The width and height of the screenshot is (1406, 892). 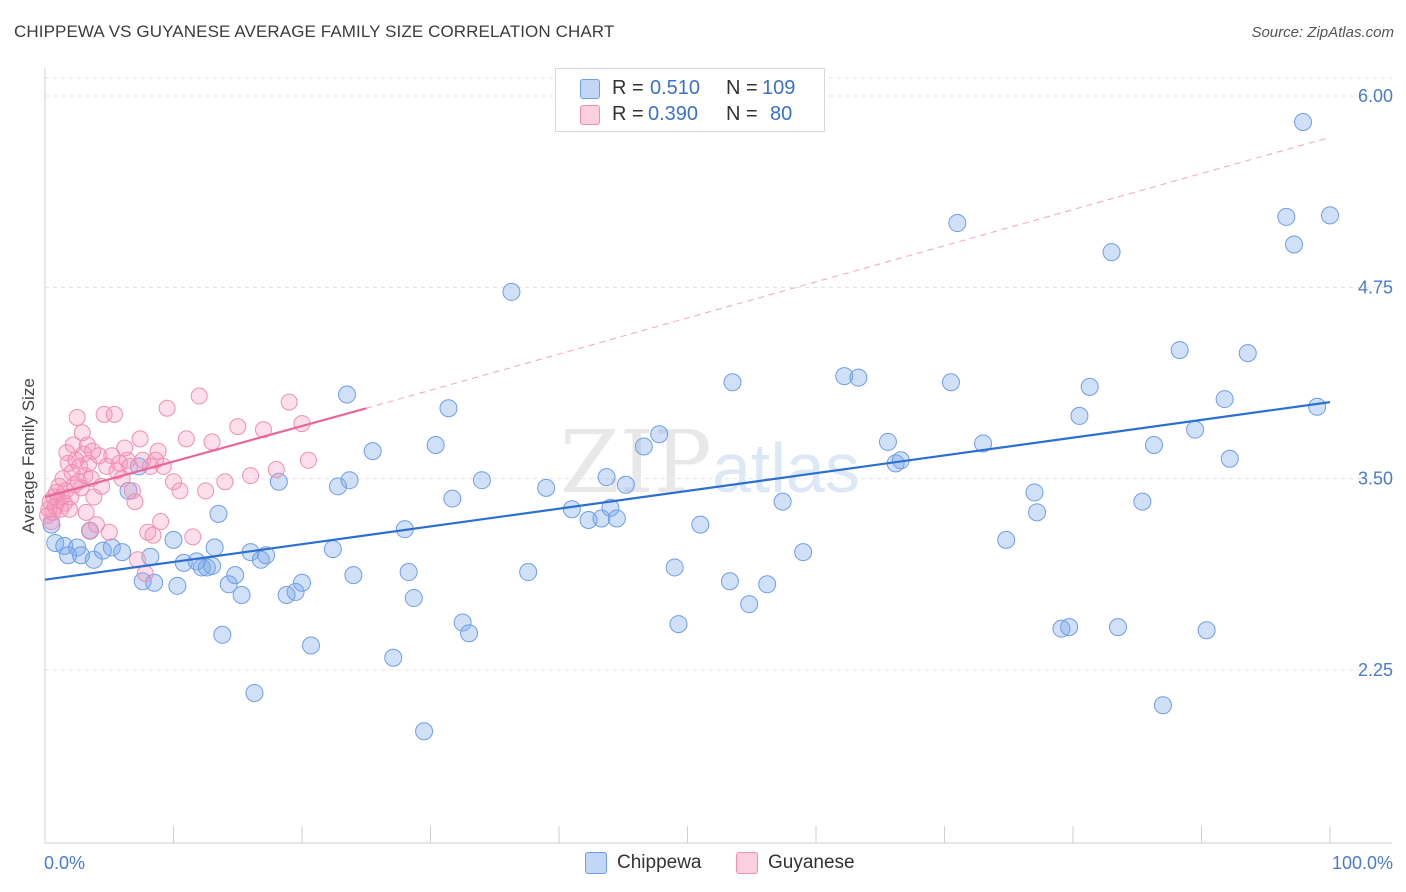 What do you see at coordinates (673, 114) in the screenshot?
I see `r-value: 0.390` at bounding box center [673, 114].